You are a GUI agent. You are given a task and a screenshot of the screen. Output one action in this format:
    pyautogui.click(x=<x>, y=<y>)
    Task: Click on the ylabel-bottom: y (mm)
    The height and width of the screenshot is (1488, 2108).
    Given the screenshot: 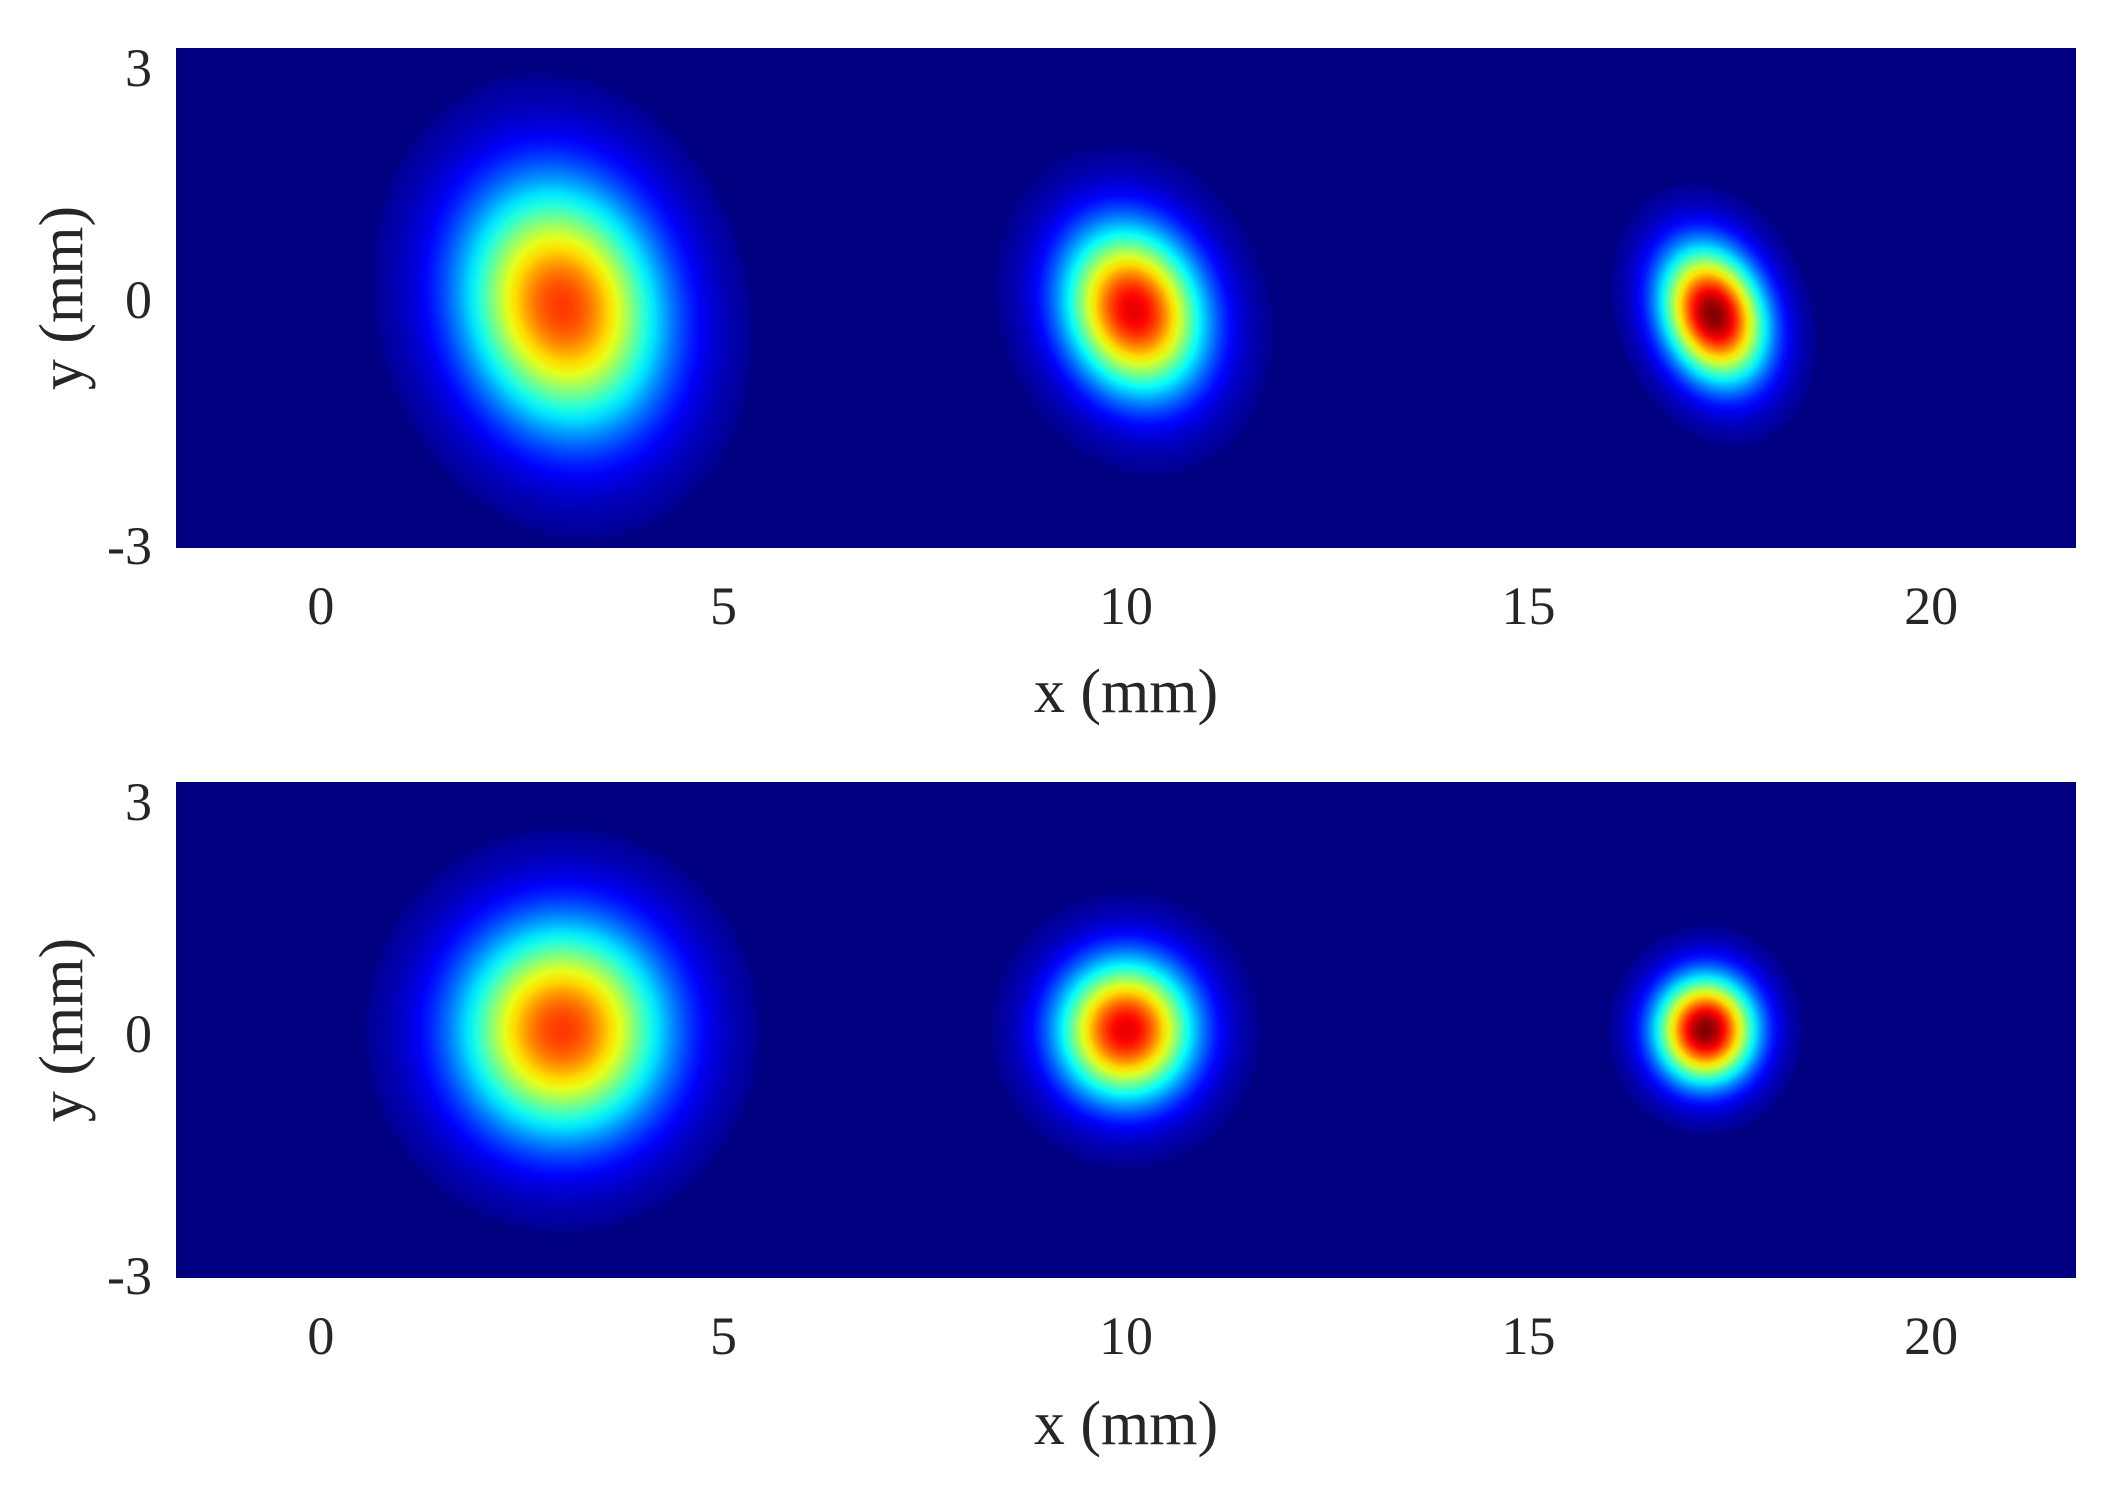 What is the action you would take?
    pyautogui.click(x=62, y=1030)
    